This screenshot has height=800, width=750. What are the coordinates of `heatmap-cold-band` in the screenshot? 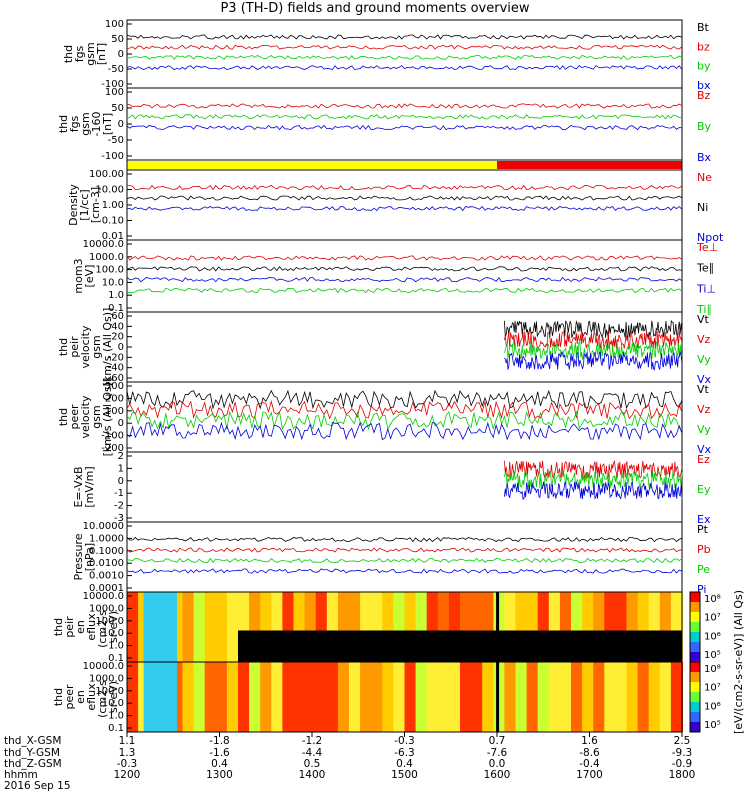 It's located at (160, 627).